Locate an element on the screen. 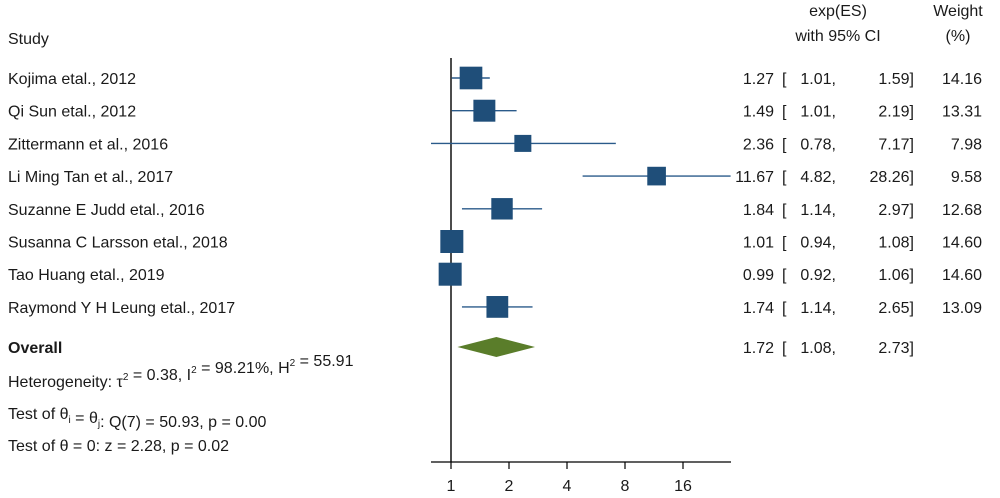 The image size is (1000, 498). x-tick-label: 2 is located at coordinates (509, 486).